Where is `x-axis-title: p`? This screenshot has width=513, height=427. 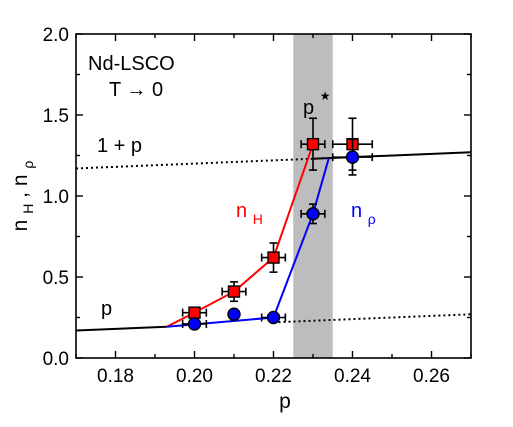
x-axis-title: p is located at coordinates (285, 401).